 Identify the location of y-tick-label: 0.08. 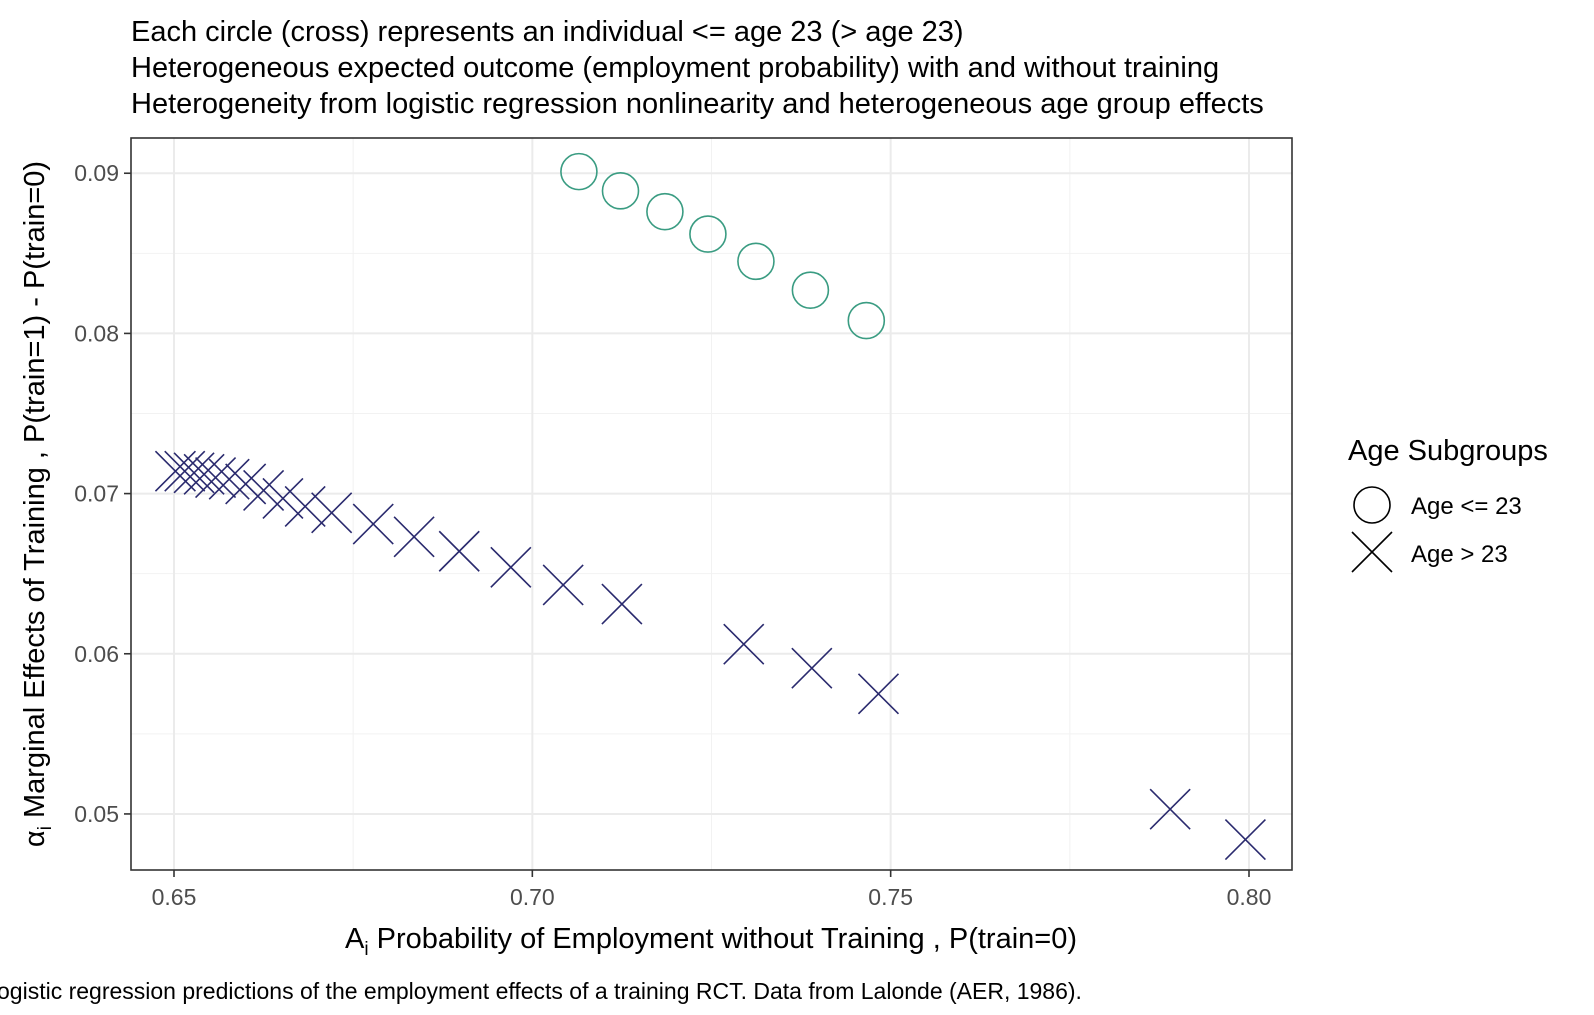
(96, 333).